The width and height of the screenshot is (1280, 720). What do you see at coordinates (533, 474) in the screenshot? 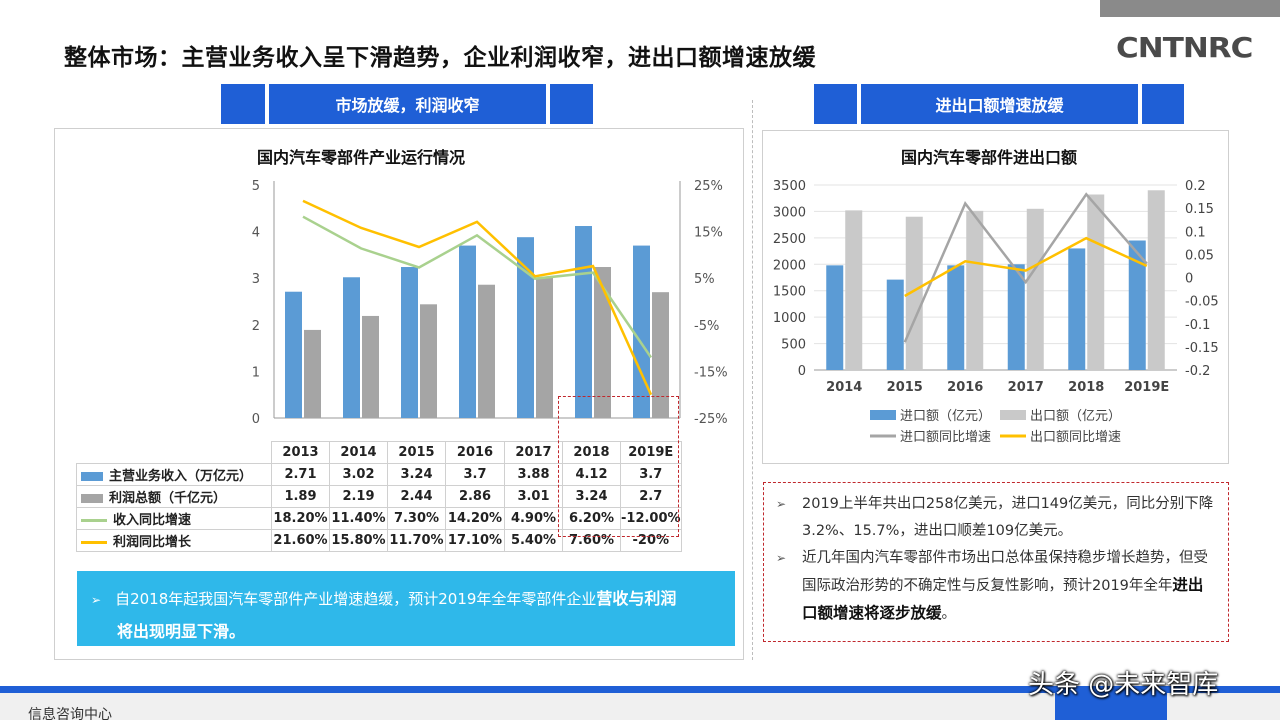
I see `table-cell: 3.88` at bounding box center [533, 474].